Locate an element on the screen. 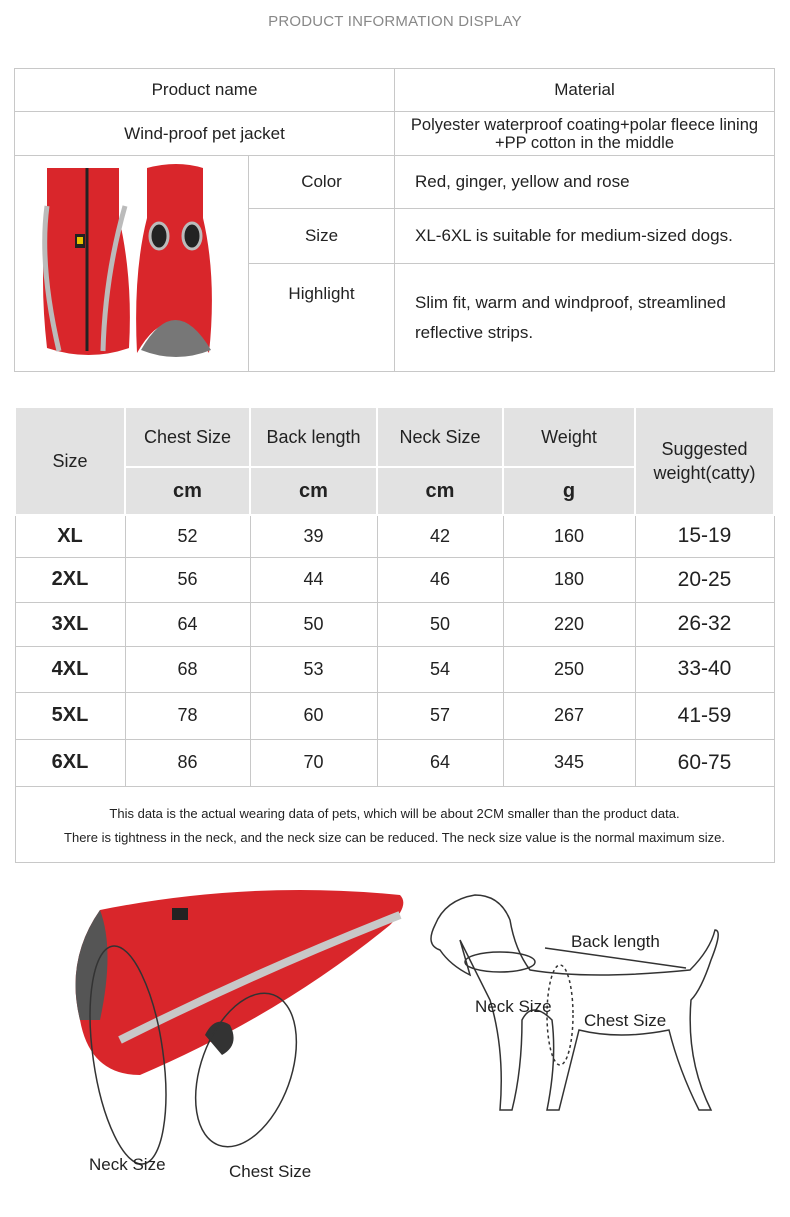  value-cell: 44 is located at coordinates (313, 579).